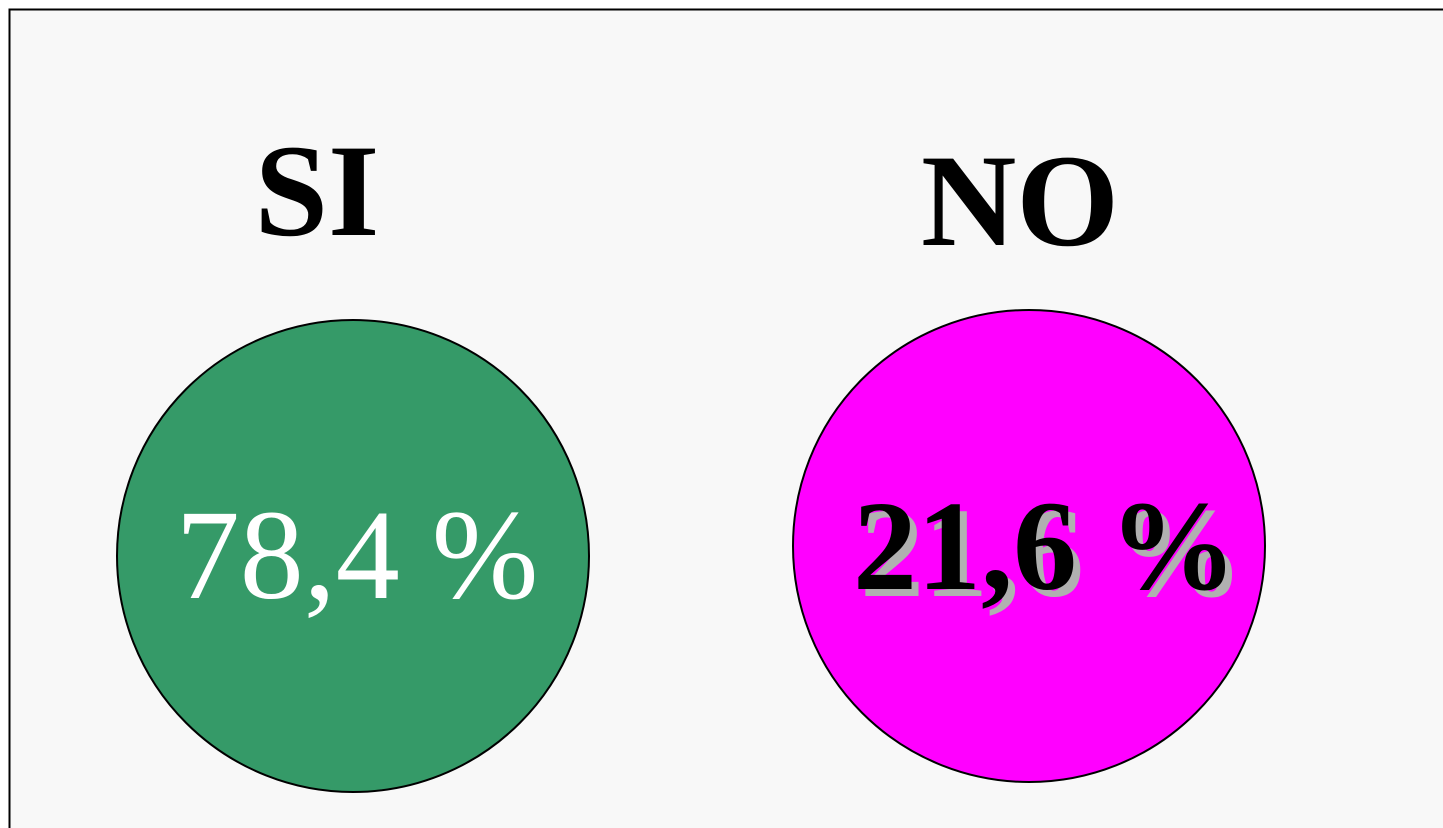  What do you see at coordinates (1020, 200) in the screenshot?
I see `no-label: NO` at bounding box center [1020, 200].